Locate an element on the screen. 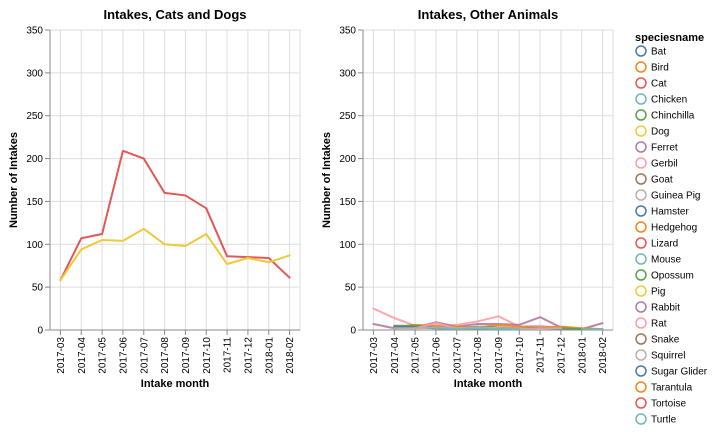  legend-label: Sugar Glider is located at coordinates (679, 372).